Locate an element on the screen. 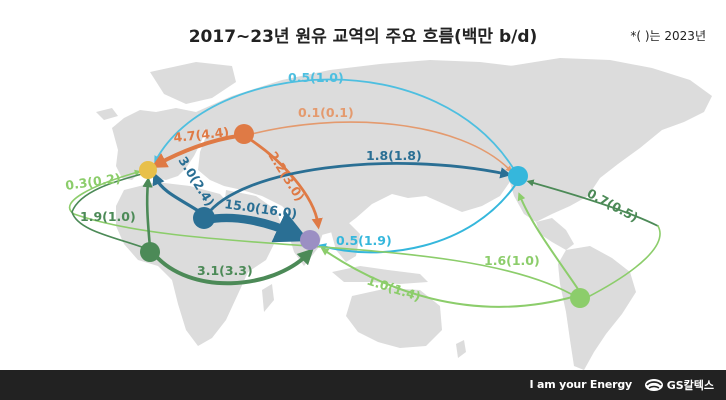  node-russia is located at coordinates (244, 134).